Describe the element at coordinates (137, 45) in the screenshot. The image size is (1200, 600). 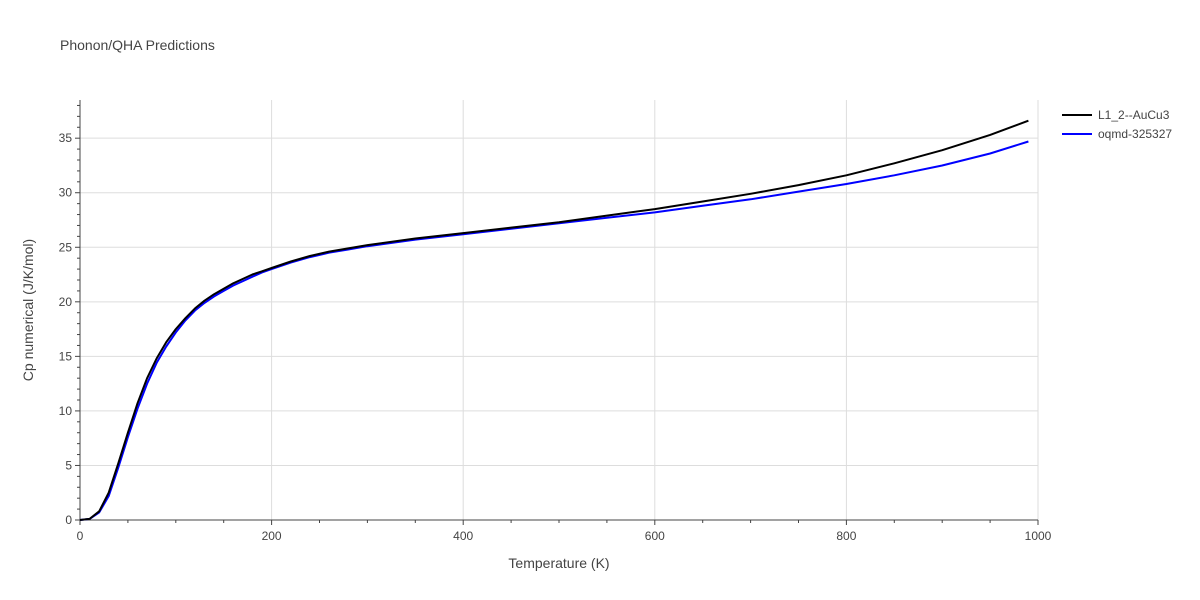
I see `chart-title: Phonon/QHA Predictions` at that location.